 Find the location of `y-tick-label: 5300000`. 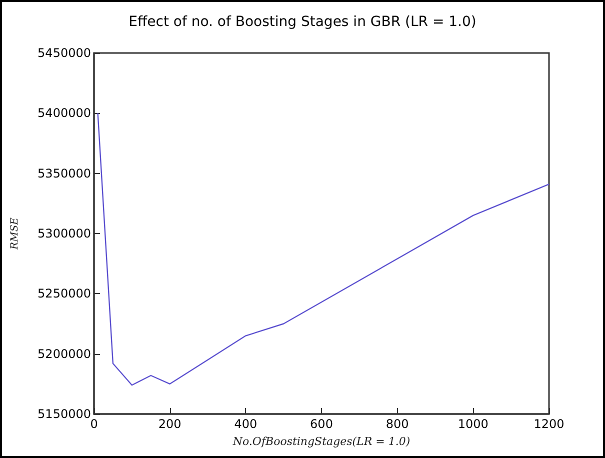

y-tick-label: 5300000 is located at coordinates (64, 233).